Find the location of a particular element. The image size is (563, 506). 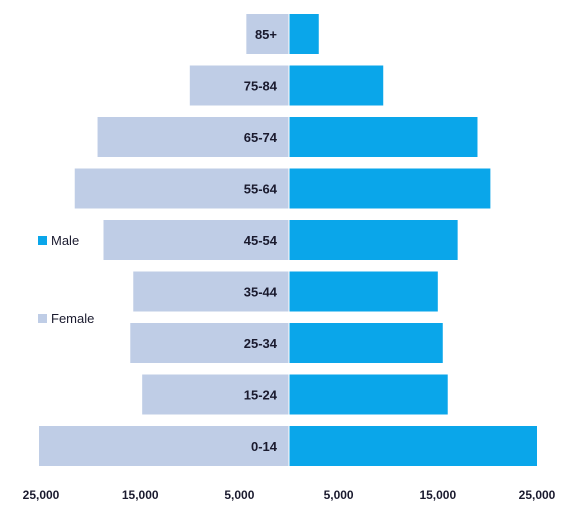

category-label-35-44: 35-44 is located at coordinates (261, 292).